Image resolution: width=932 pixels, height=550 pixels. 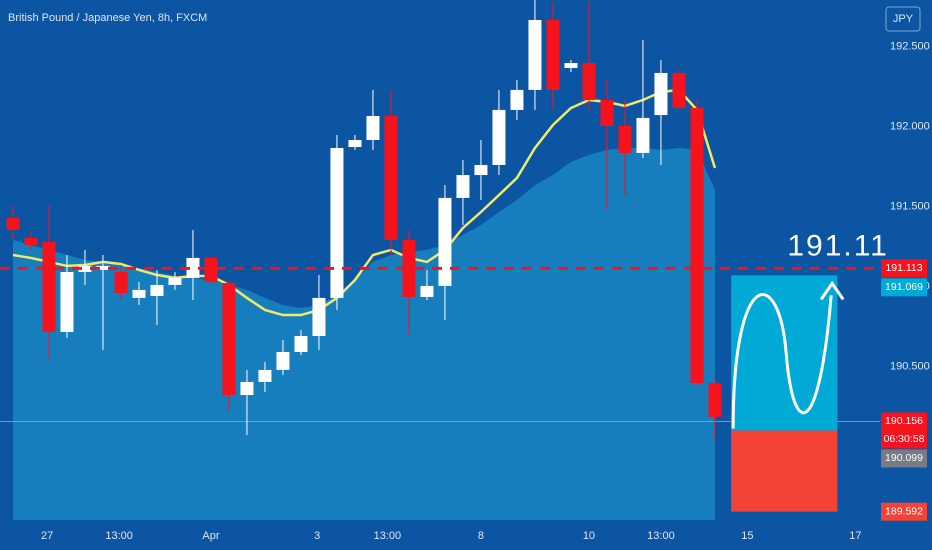 I want to click on price-tag-label: 190.099, so click(x=904, y=458).